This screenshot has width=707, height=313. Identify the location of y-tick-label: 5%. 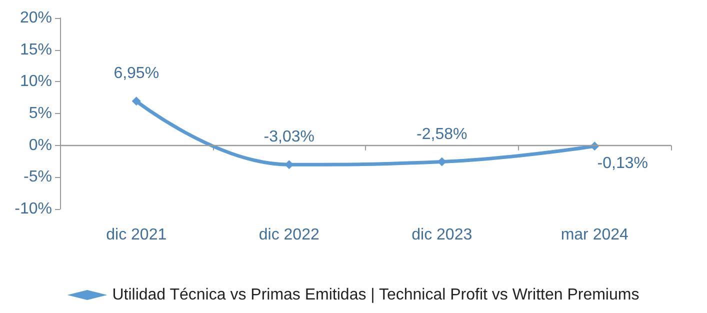
(40, 113).